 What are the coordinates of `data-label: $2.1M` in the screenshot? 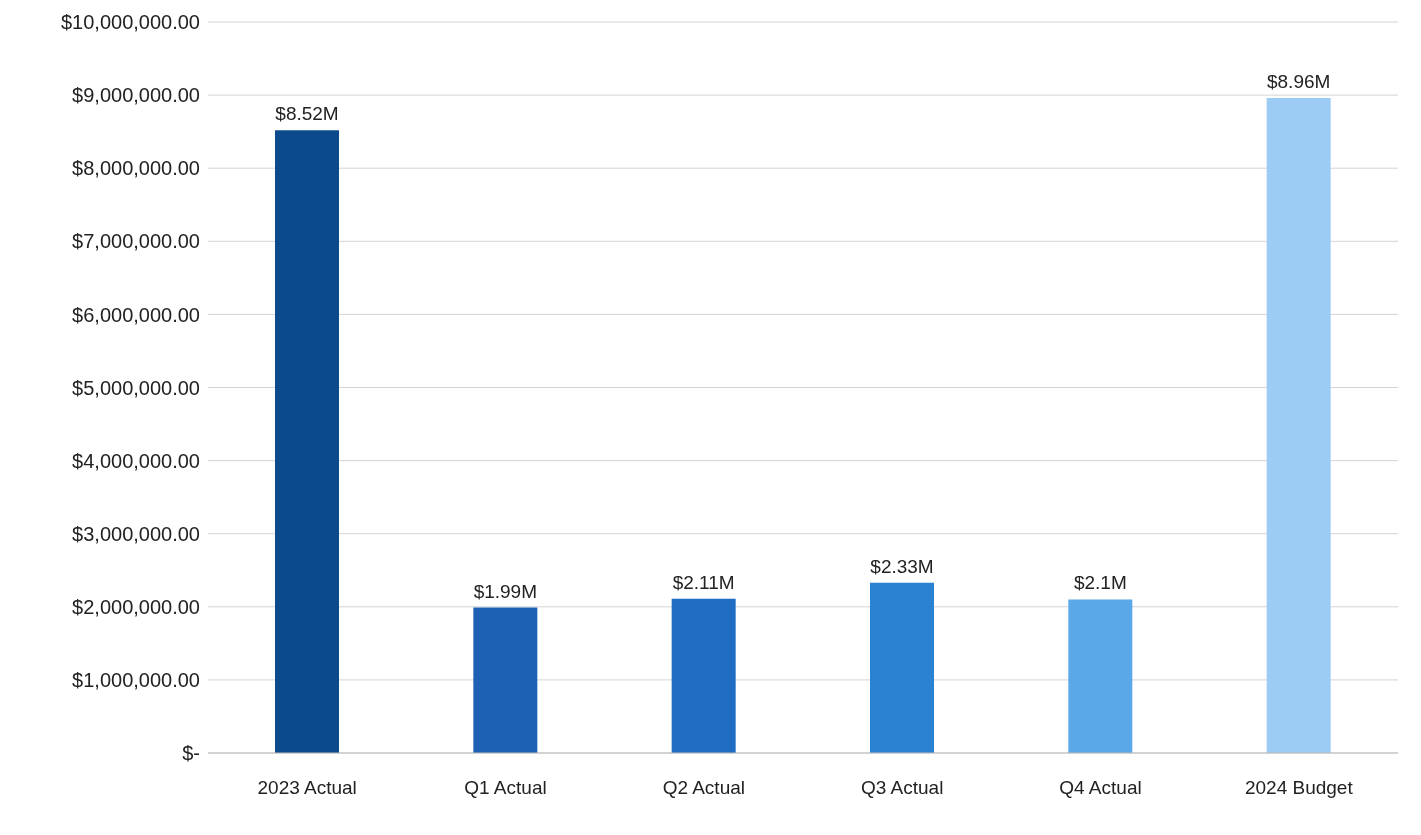 It's located at (1100, 583).